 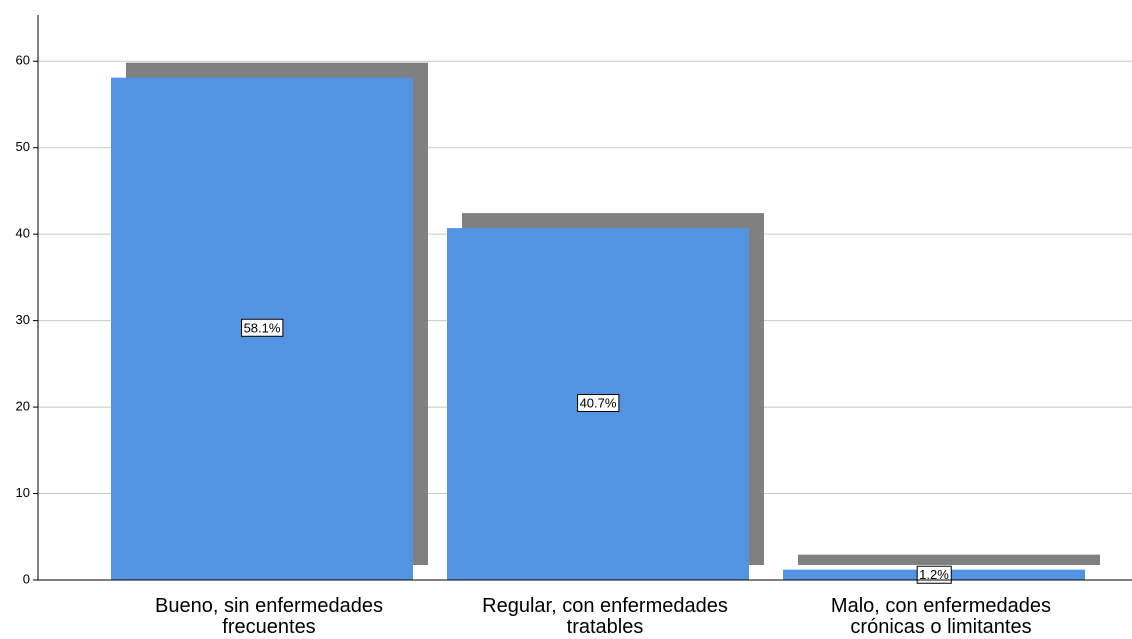 What do you see at coordinates (23, 406) in the screenshot?
I see `y-tick-label: 20` at bounding box center [23, 406].